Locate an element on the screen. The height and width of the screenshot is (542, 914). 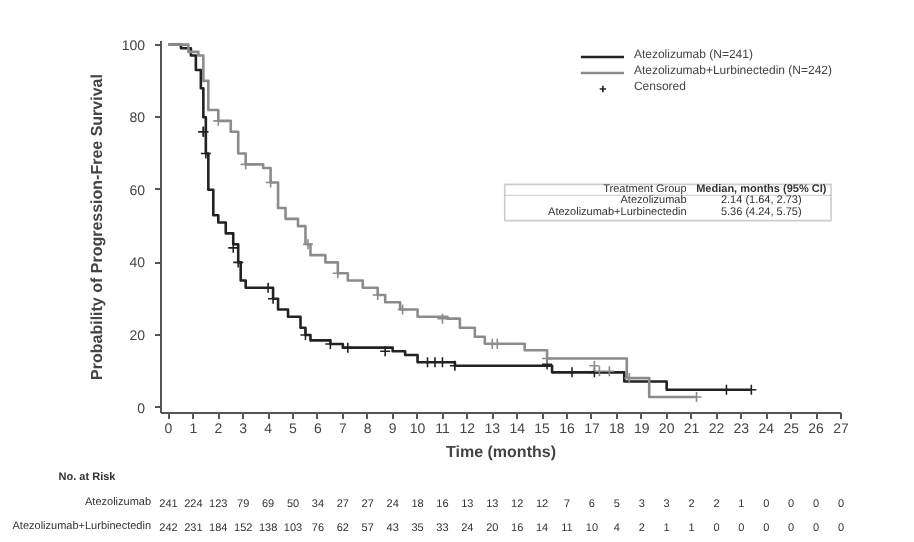
x-axis-title: Time (months) is located at coordinates (501, 452).